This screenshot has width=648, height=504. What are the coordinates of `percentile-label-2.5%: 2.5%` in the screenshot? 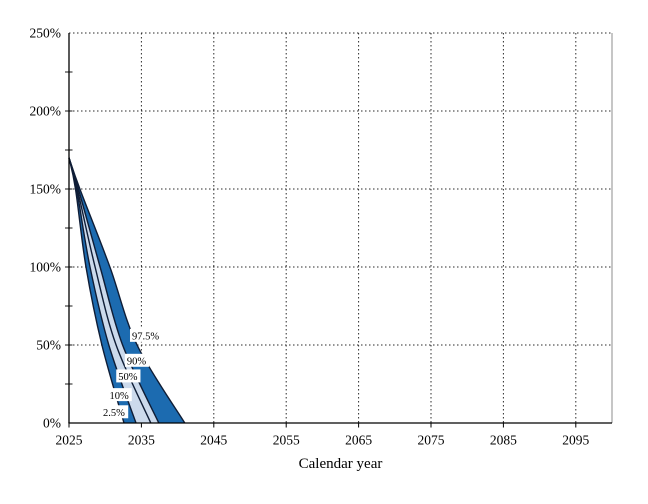 It's located at (114, 413).